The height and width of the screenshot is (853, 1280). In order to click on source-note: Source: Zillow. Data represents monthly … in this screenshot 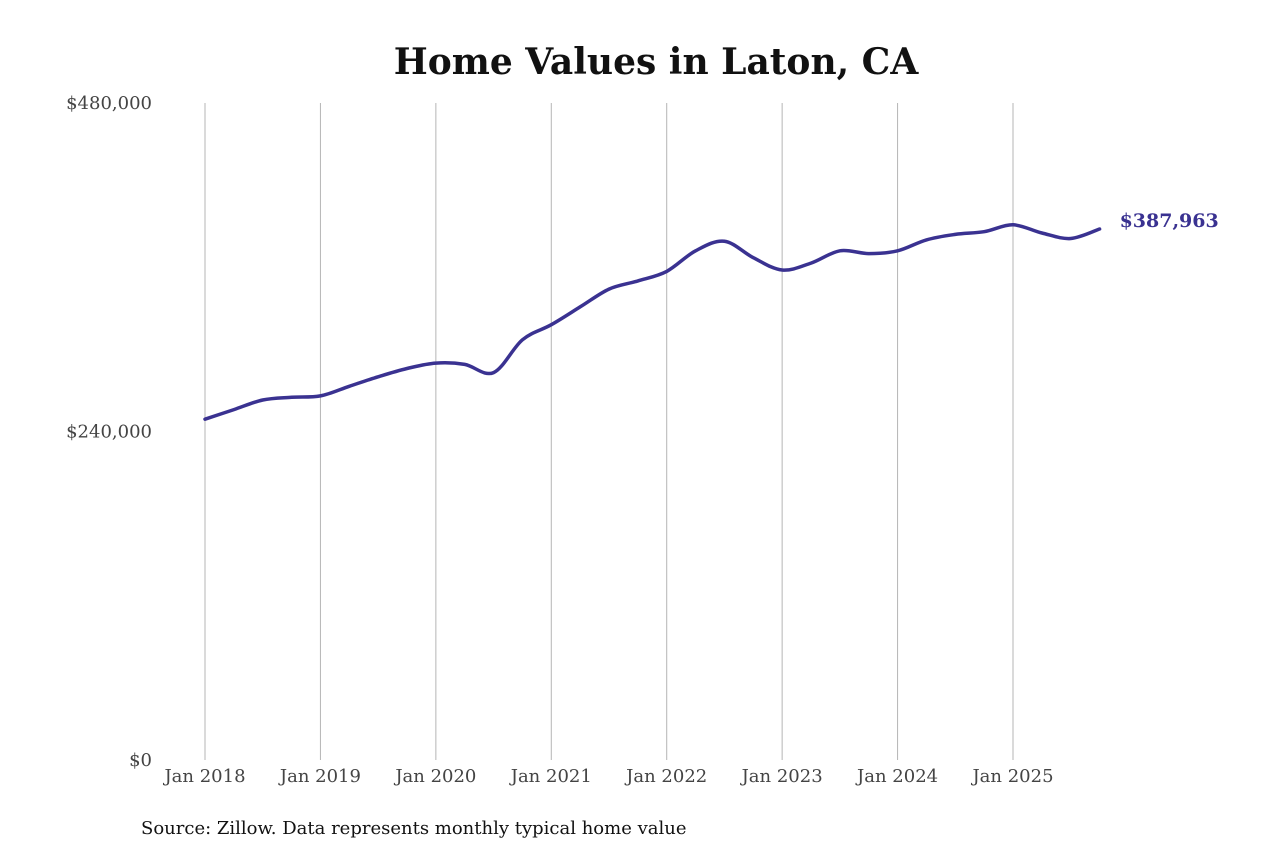, I will do `click(414, 828)`.